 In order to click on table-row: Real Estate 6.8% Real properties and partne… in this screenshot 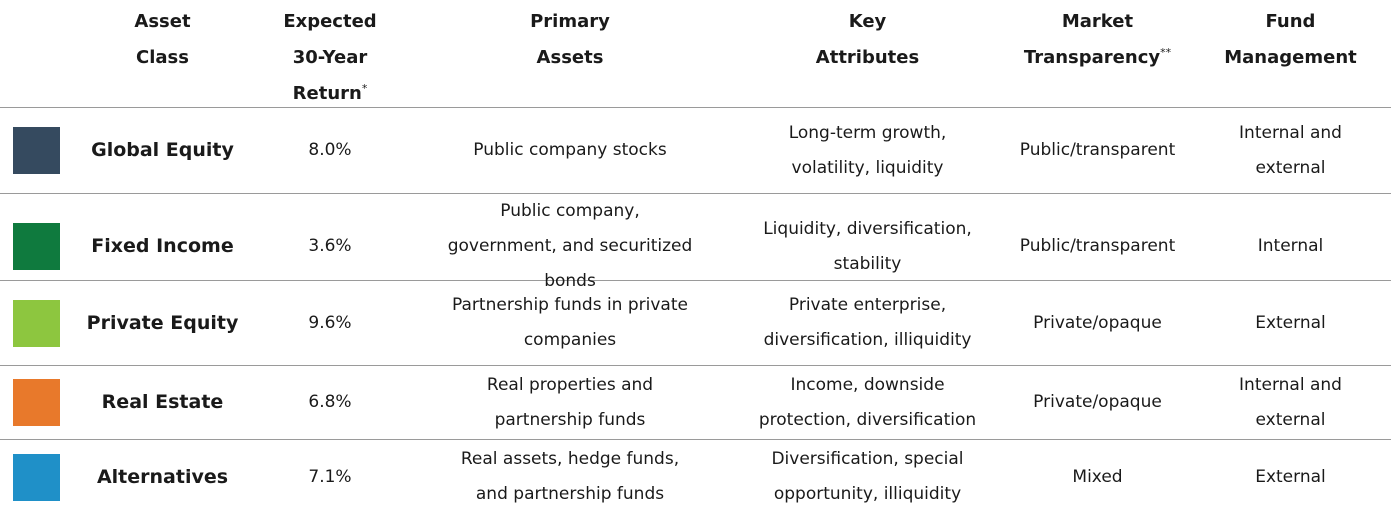, I will do `click(695, 403)`.